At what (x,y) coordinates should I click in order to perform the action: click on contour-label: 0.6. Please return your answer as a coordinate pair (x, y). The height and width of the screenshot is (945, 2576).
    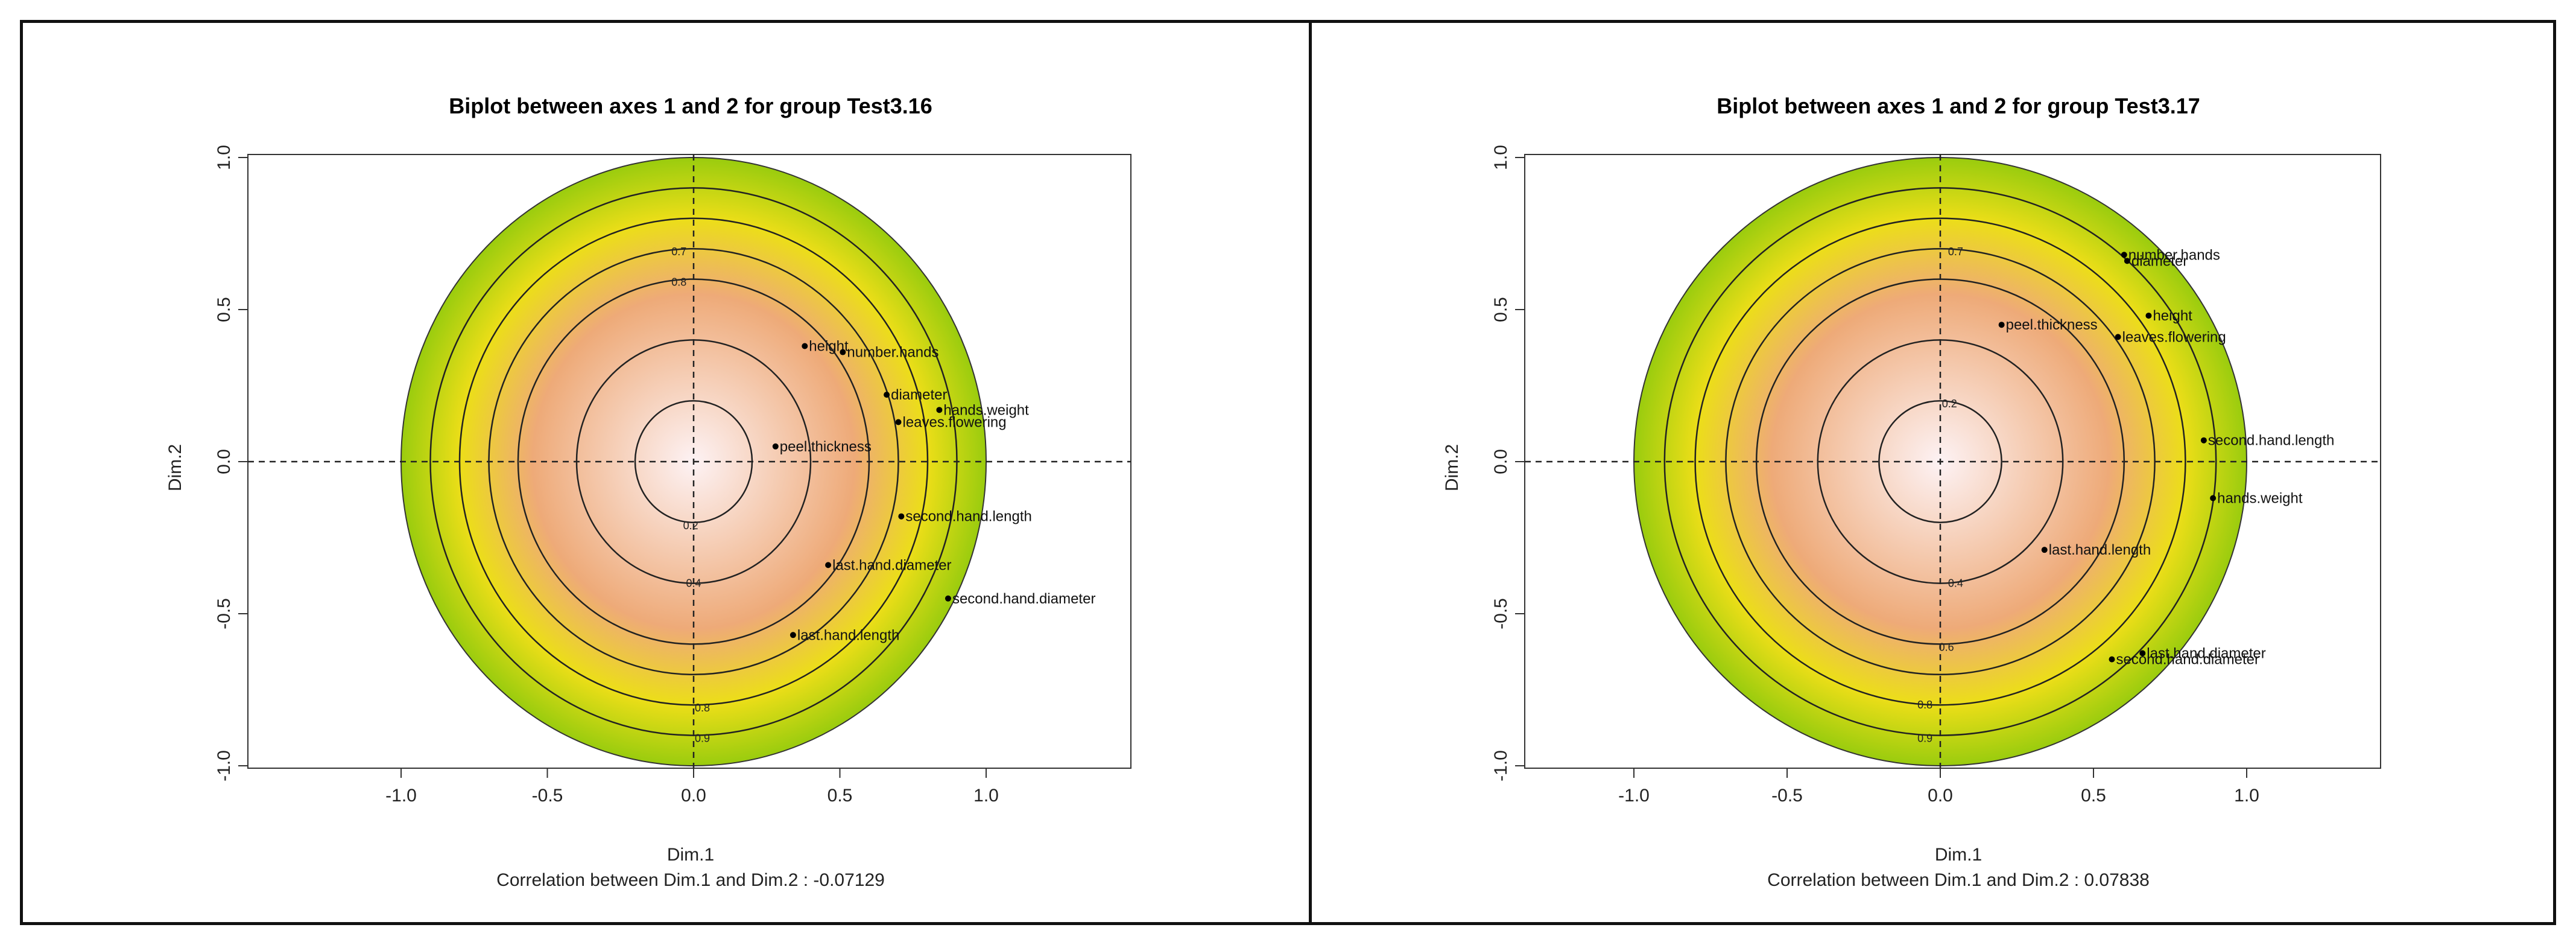
    Looking at the image, I should click on (1946, 647).